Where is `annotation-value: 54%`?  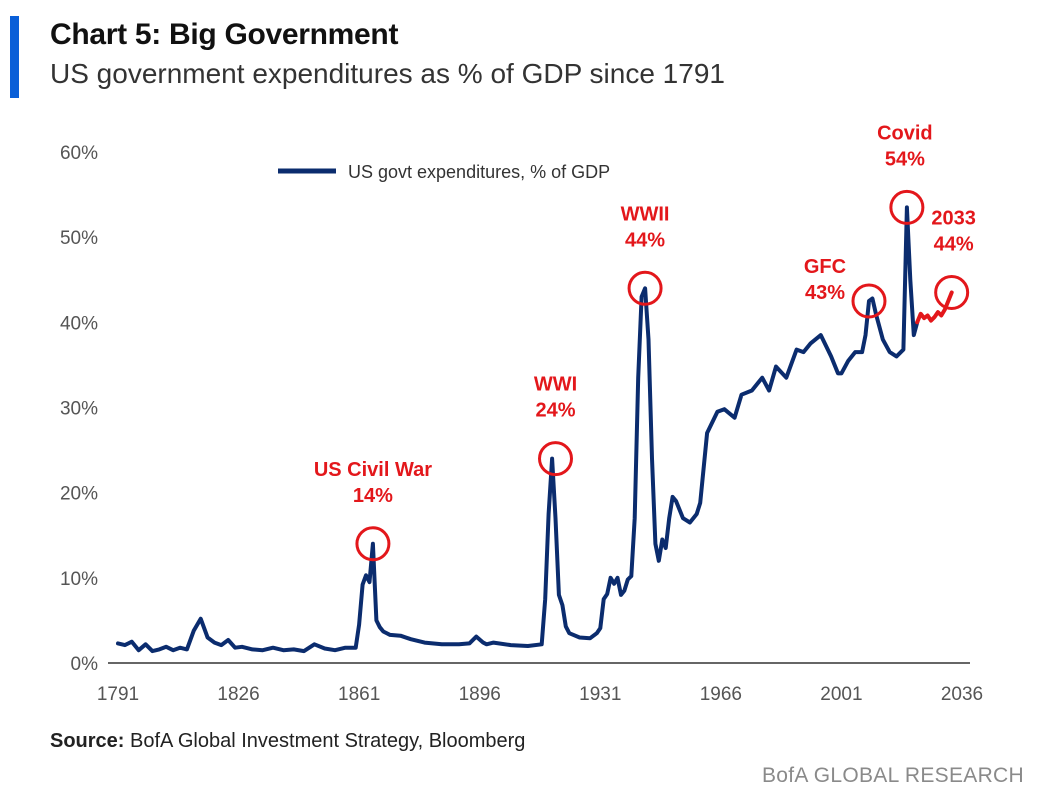 annotation-value: 54% is located at coordinates (905, 159).